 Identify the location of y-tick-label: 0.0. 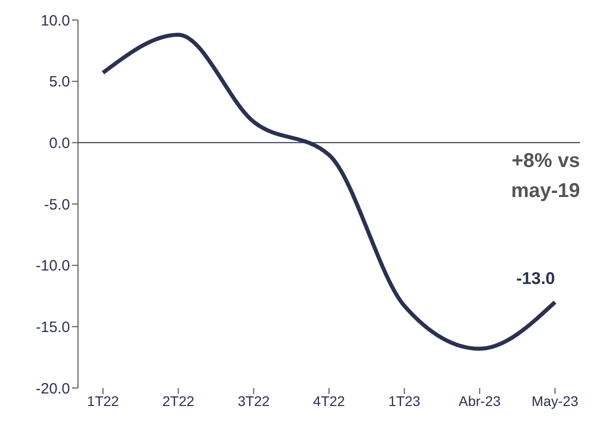
(59, 143).